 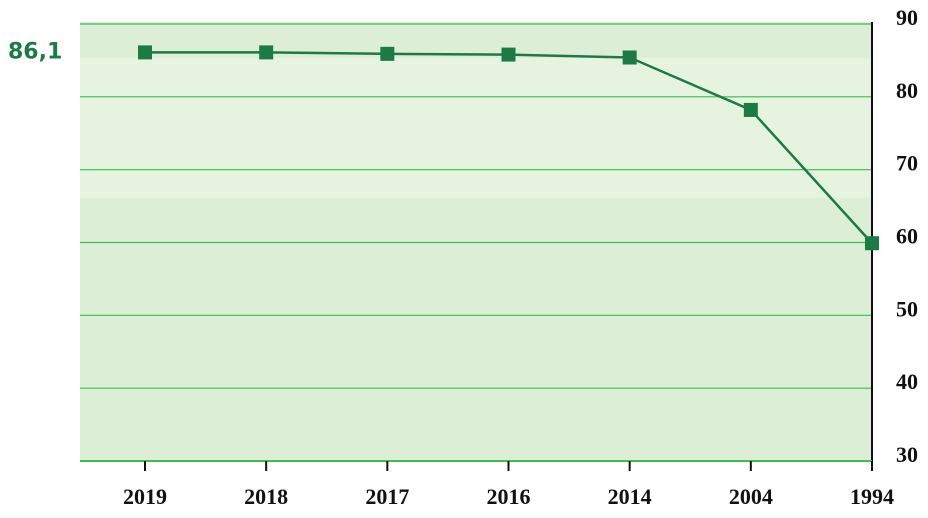 What do you see at coordinates (907, 308) in the screenshot?
I see `y-tick-label: 50` at bounding box center [907, 308].